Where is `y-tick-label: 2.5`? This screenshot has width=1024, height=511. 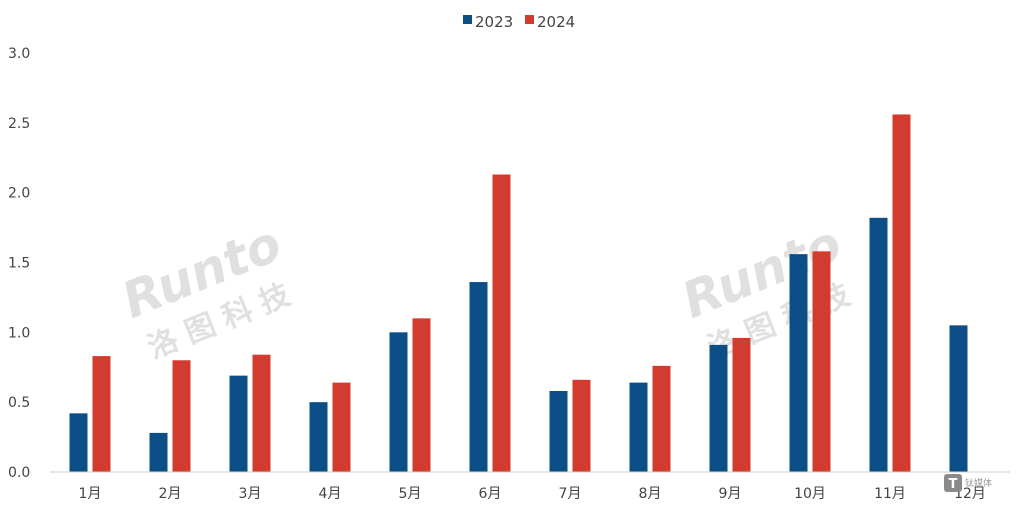 y-tick-label: 2.5 is located at coordinates (19, 124).